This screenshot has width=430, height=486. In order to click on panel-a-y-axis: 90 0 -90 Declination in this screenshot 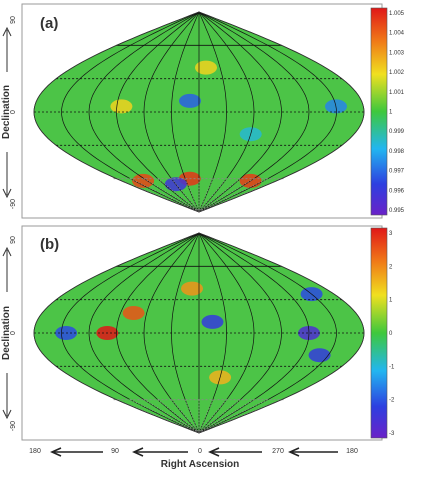, I will do `click(9, 112)`.